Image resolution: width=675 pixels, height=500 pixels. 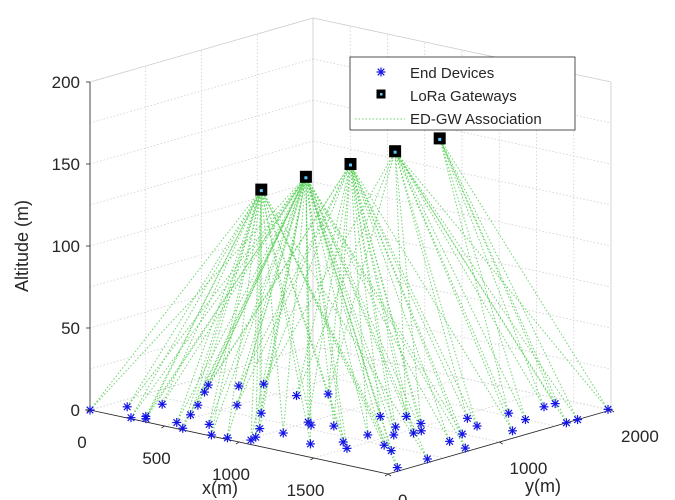 What do you see at coordinates (529, 468) in the screenshot?
I see `y-tick-label: 1000` at bounding box center [529, 468].